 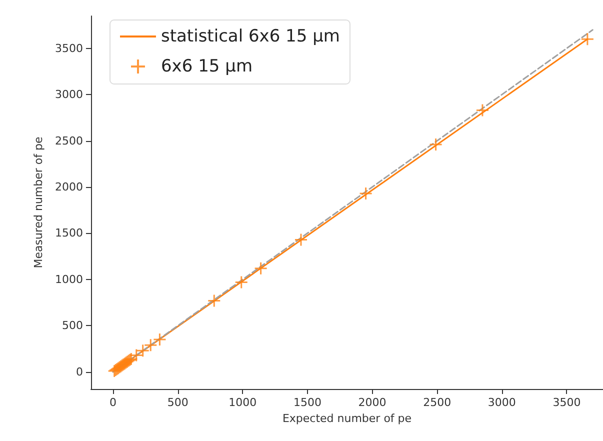 I want to click on x-axis-title: Expected number of pe, so click(x=347, y=418).